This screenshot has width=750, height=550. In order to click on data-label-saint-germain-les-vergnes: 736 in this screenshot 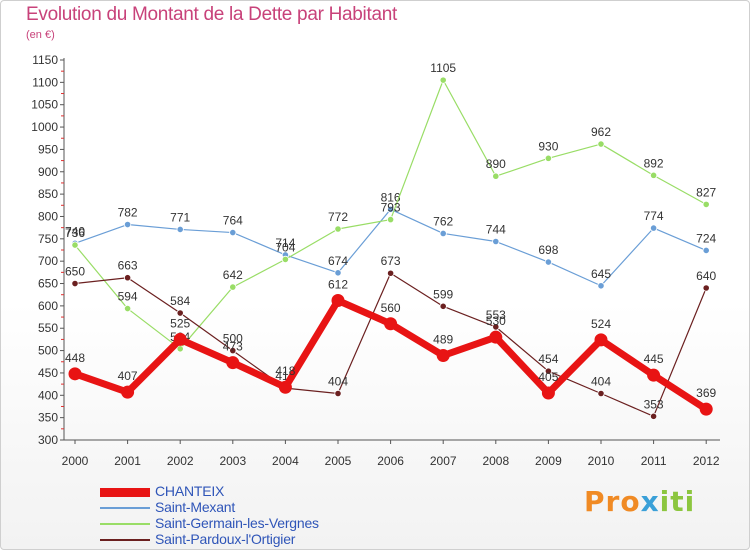, I will do `click(75, 233)`.